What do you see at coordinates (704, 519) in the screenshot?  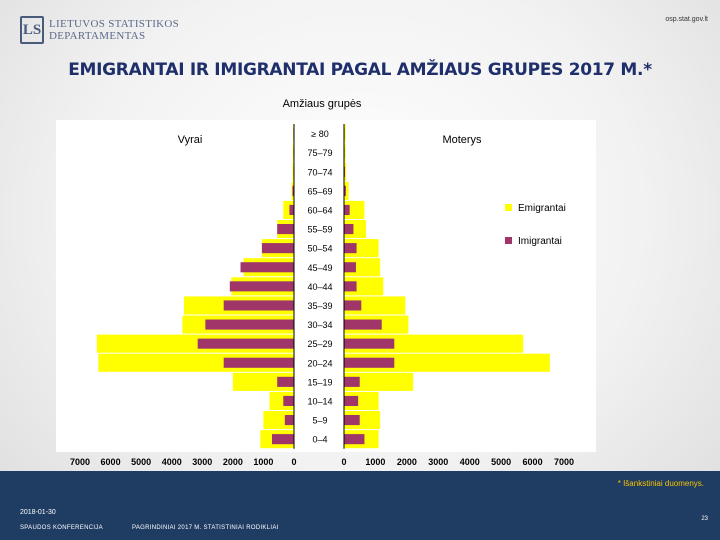 I see `page-number: 23` at bounding box center [704, 519].